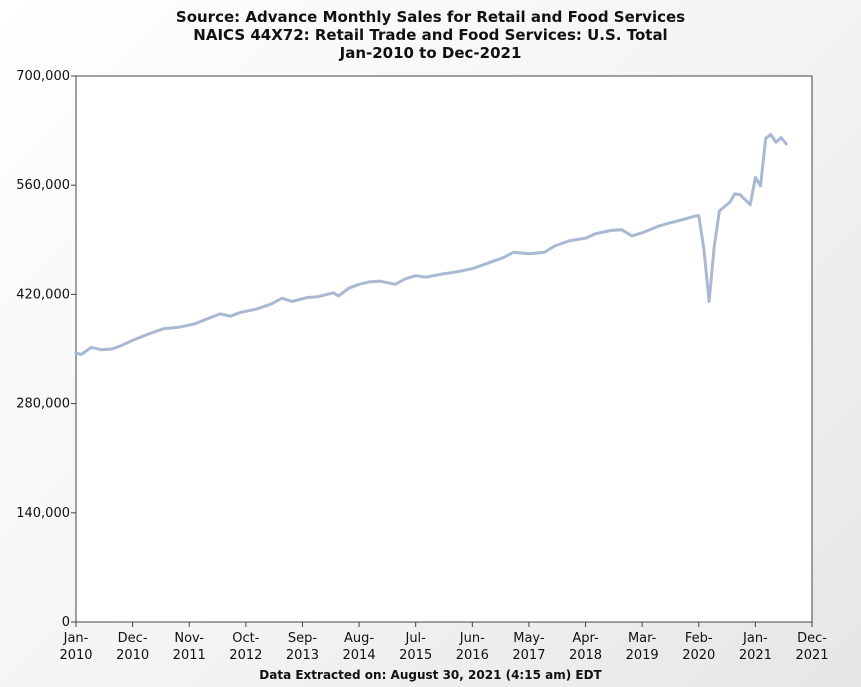 The image size is (861, 687). What do you see at coordinates (642, 638) in the screenshot?
I see `x-tick-label-month: Mar-` at bounding box center [642, 638].